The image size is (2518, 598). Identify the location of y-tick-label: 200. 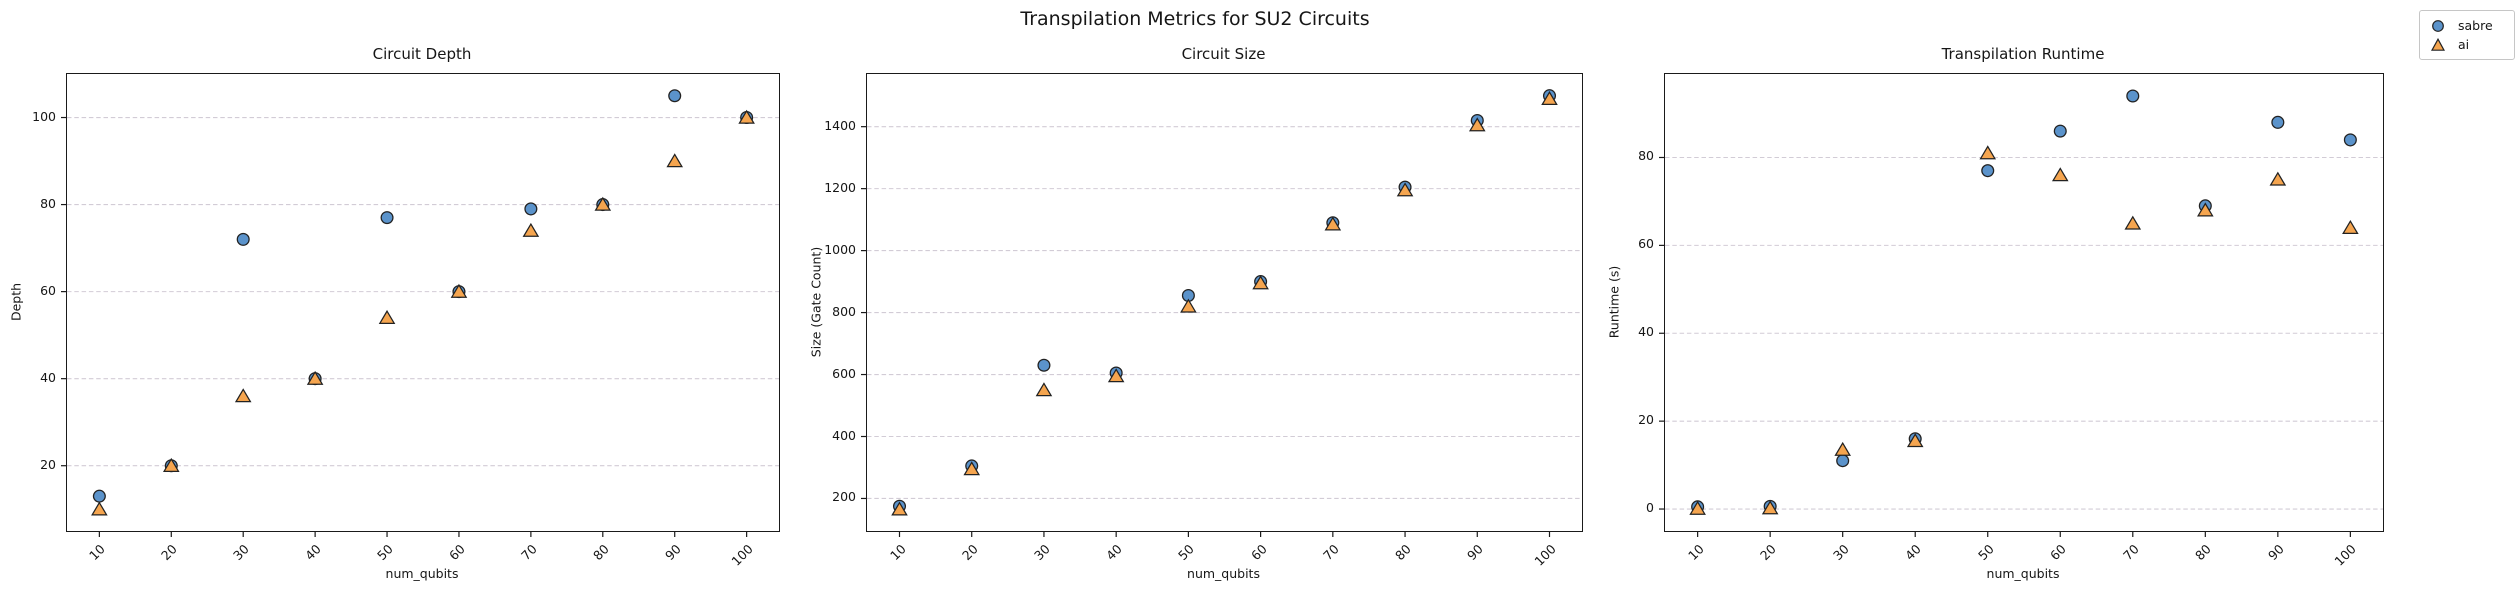
(844, 497).